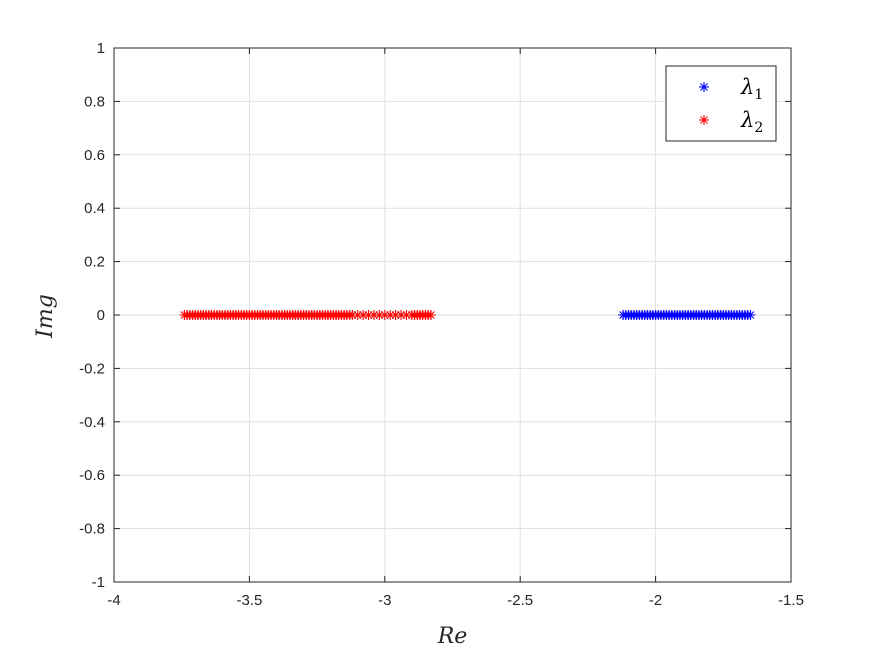 The height and width of the screenshot is (656, 875). What do you see at coordinates (98, 582) in the screenshot?
I see `y-tick-label: -1` at bounding box center [98, 582].